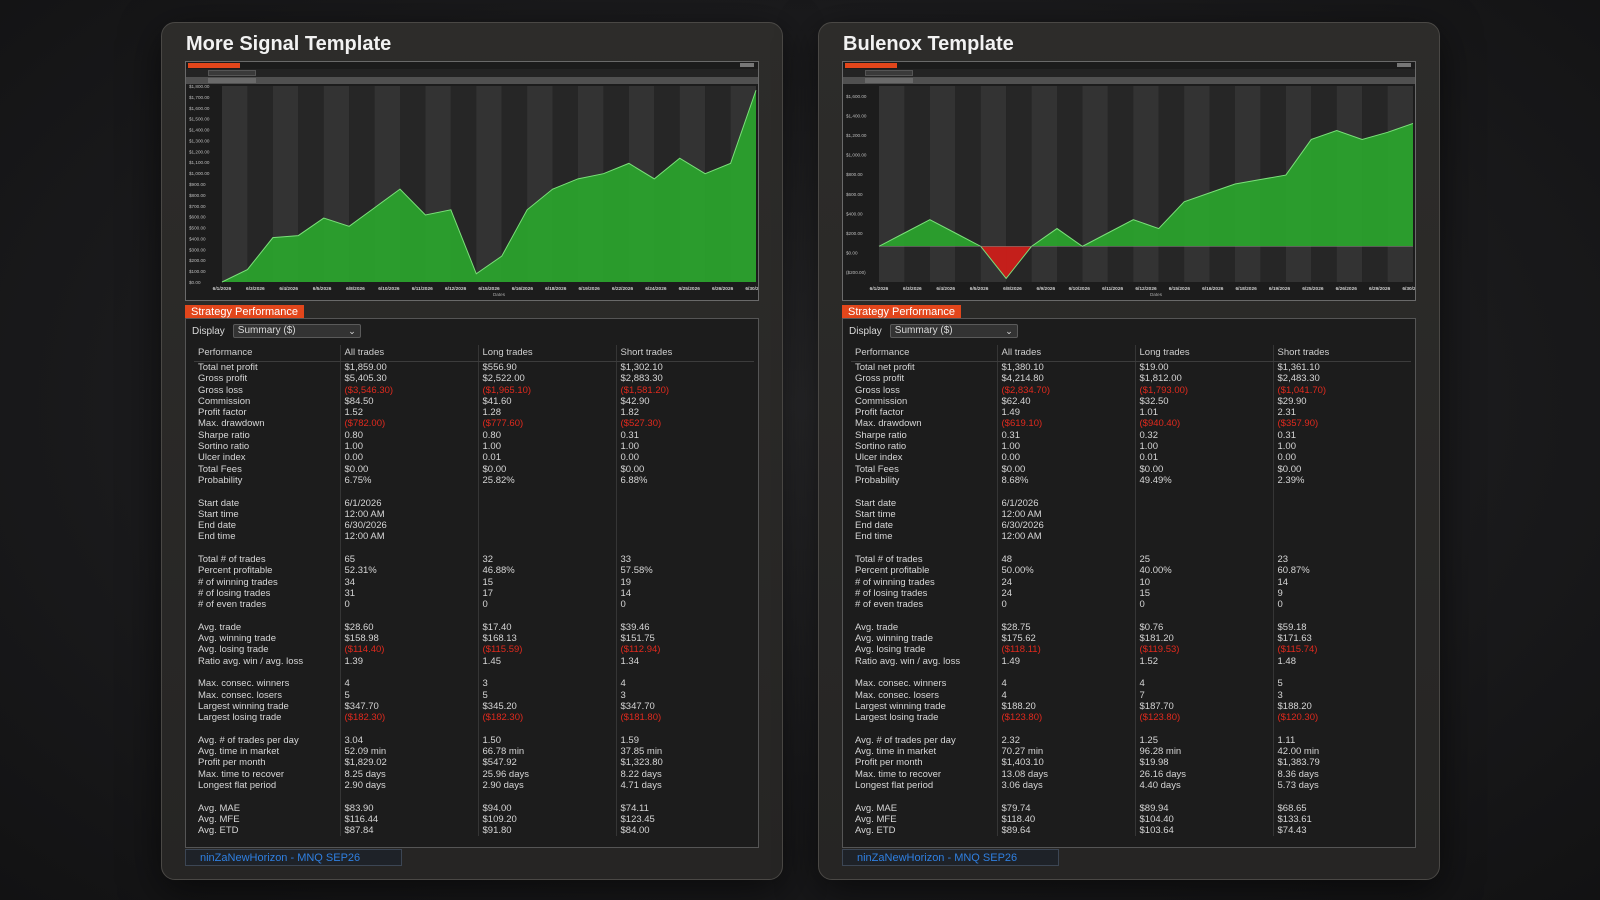  What do you see at coordinates (1065, 831) in the screenshot?
I see `metric-value: $89.64` at bounding box center [1065, 831].